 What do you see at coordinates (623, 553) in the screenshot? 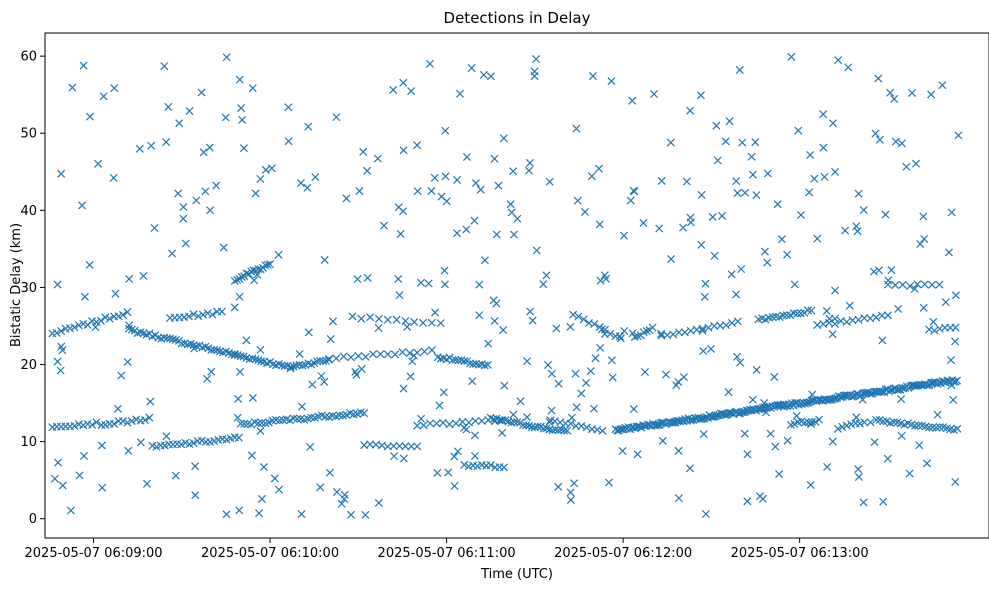
I see `x-tick-label: 2025-05-07 06:12:00` at bounding box center [623, 553].